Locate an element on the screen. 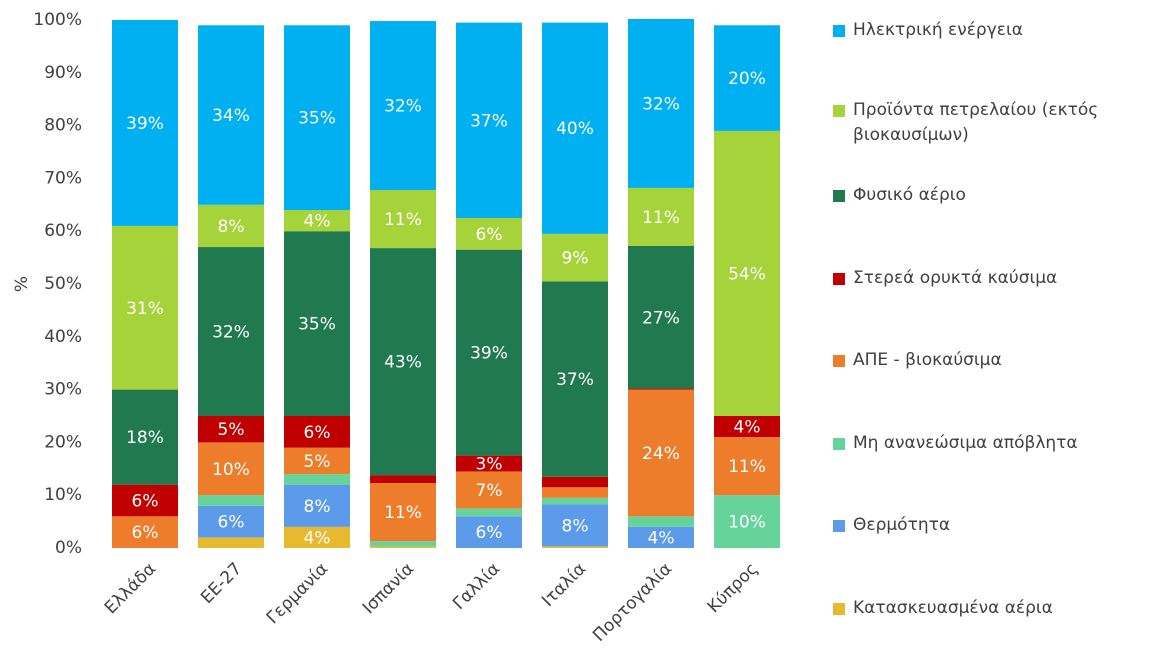 This screenshot has height=663, width=1150. legend-item: Προϊόντα πετρελαίου (εκτός βιοκαυσίμων) is located at coordinates (991, 123).